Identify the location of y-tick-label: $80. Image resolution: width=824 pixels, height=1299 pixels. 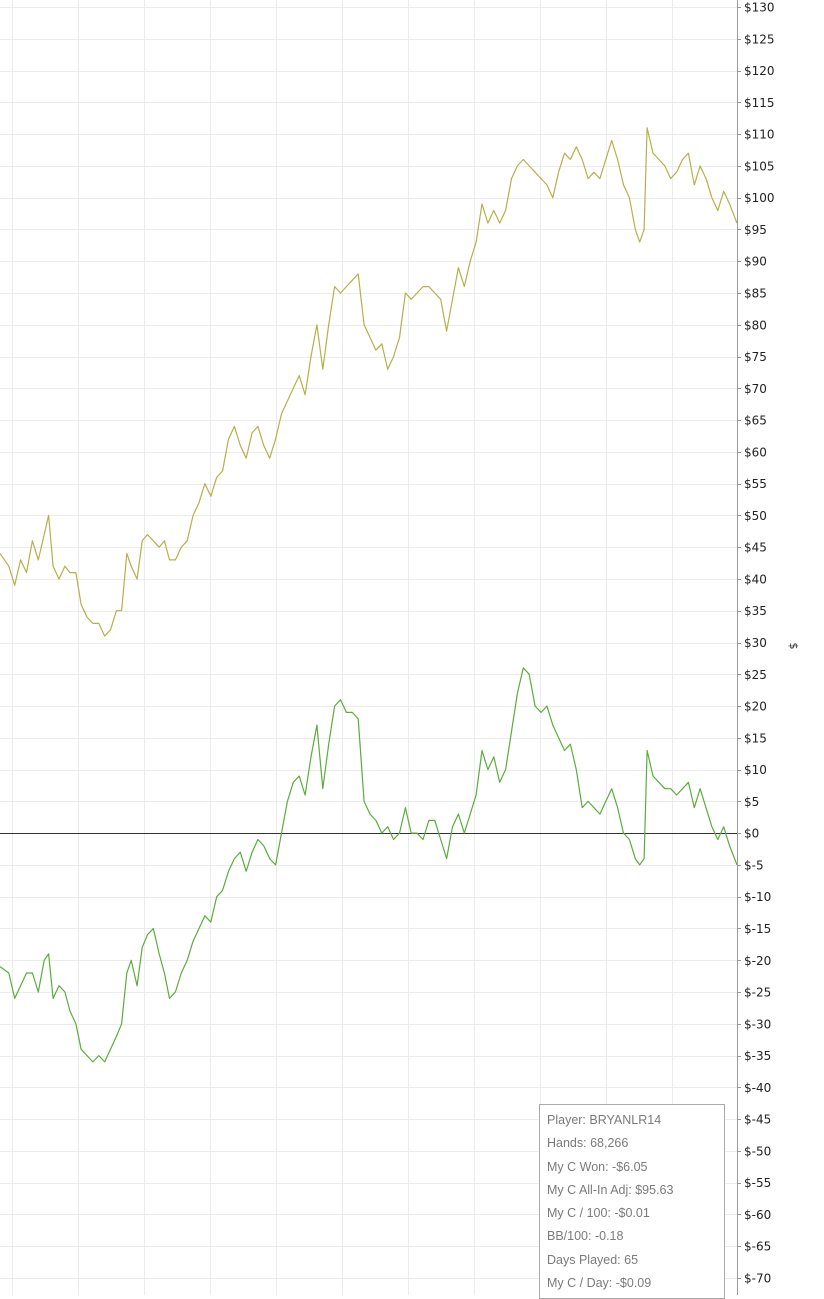
(755, 325).